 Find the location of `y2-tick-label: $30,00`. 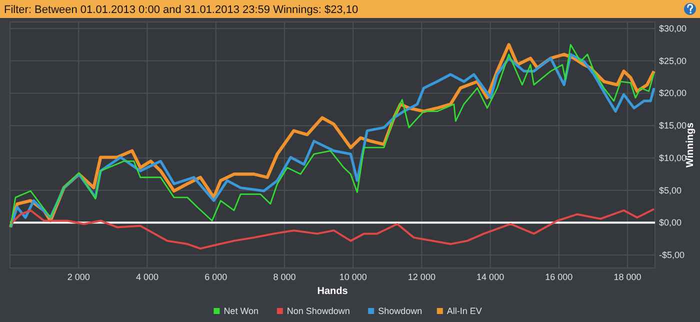

y2-tick-label: $30,00 is located at coordinates (673, 28).